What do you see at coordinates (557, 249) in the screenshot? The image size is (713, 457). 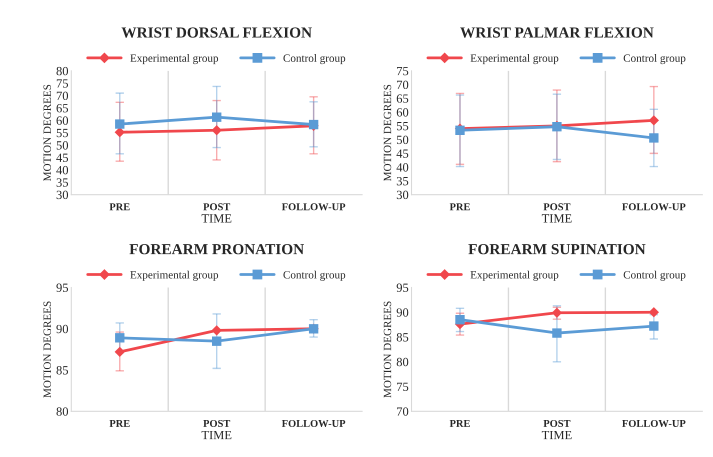 I see `chart-title: FOREARM SUPINATION` at bounding box center [557, 249].